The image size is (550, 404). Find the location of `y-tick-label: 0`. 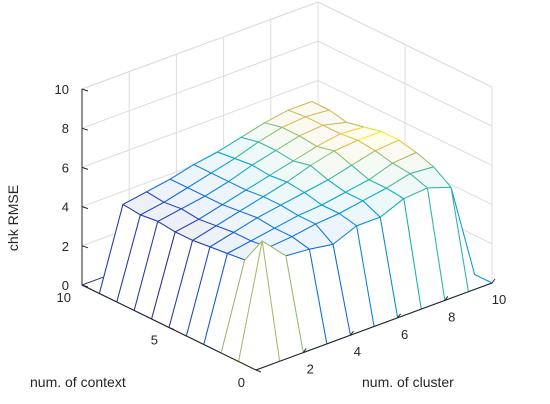

y-tick-label: 0 is located at coordinates (241, 382).